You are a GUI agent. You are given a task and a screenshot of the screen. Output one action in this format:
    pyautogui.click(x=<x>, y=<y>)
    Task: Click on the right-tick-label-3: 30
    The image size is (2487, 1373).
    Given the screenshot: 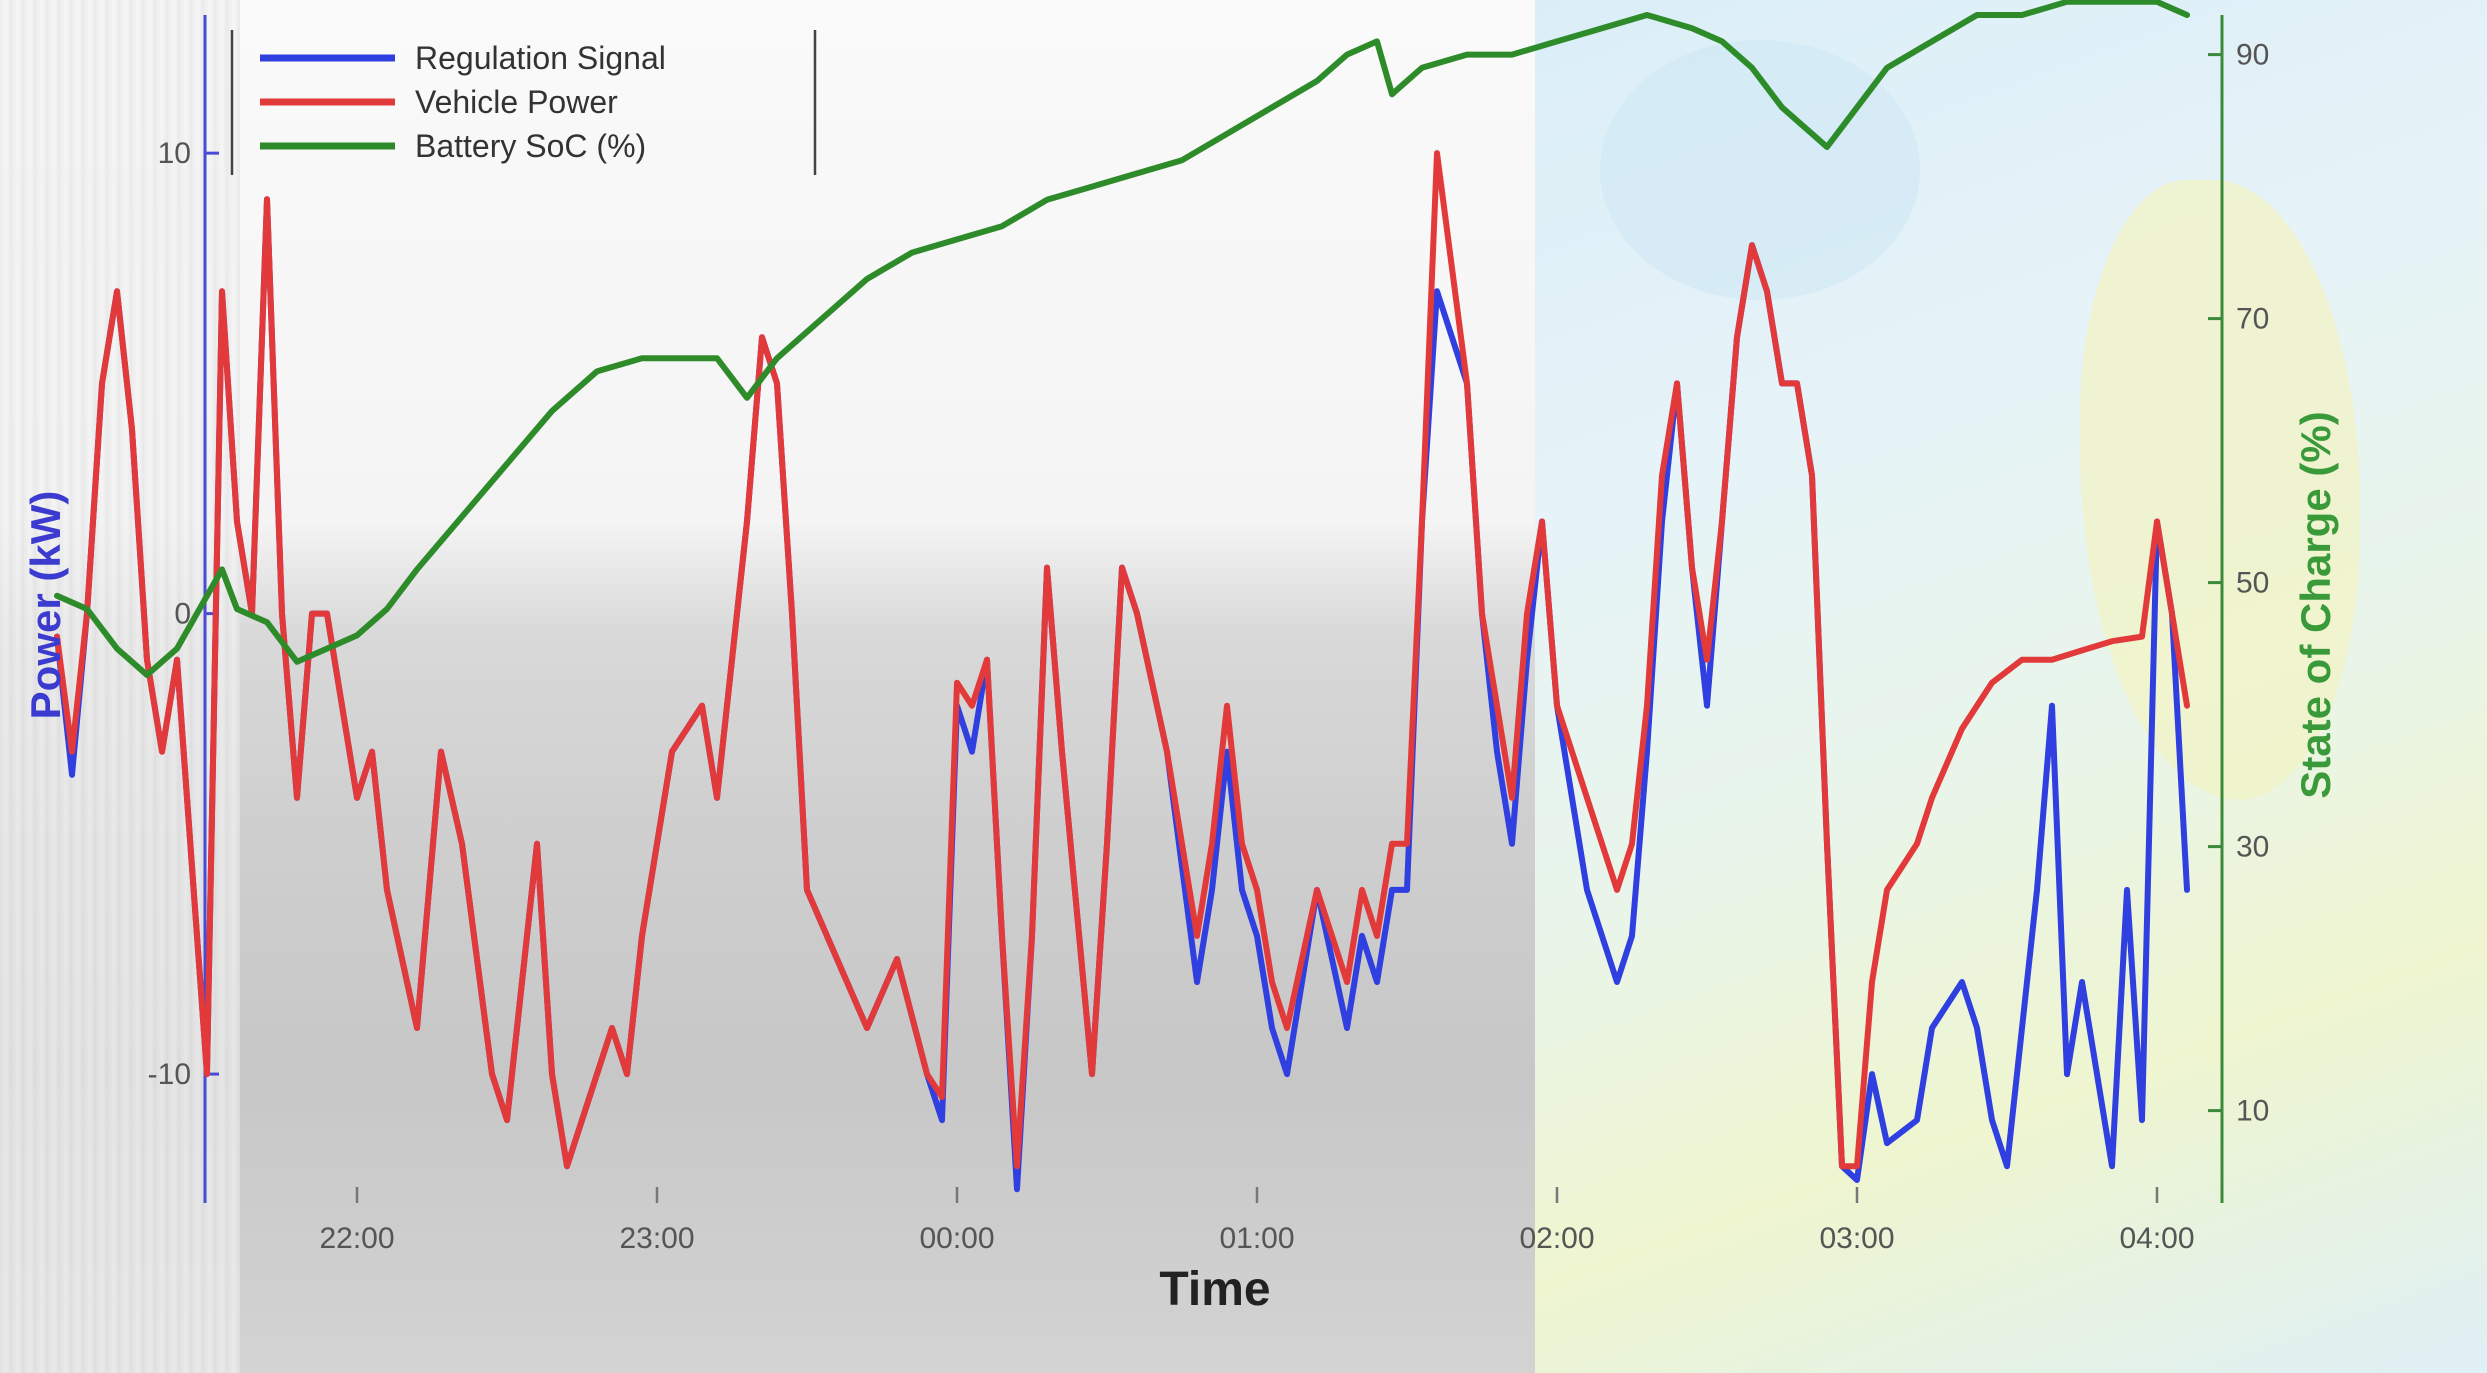 What is the action you would take?
    pyautogui.click(x=2252, y=847)
    